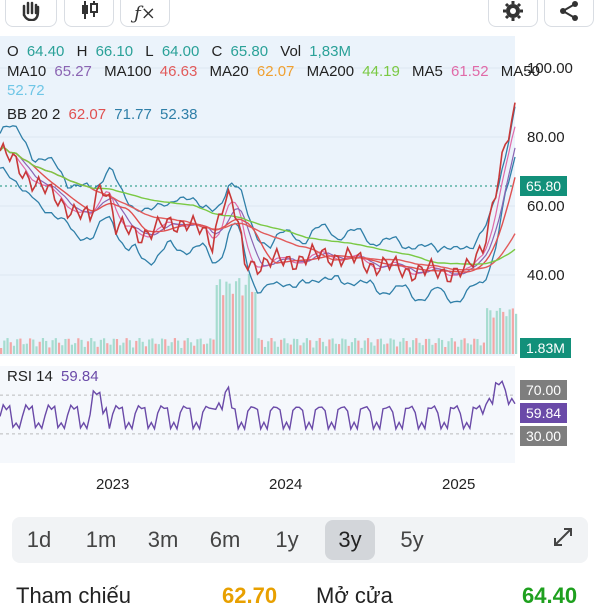 The image size is (600, 609). I want to click on low-label: L 64.00, so click(172, 51).